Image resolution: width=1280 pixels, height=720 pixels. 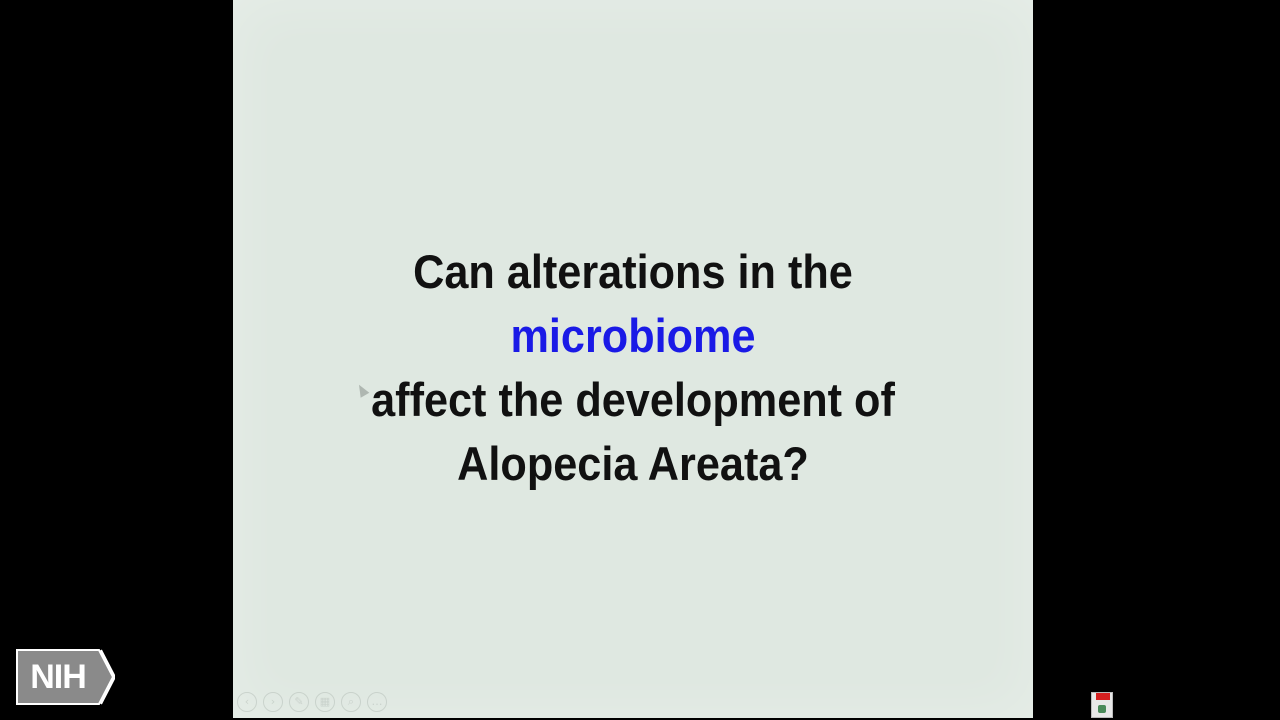 I want to click on previous-icon: ‹, so click(x=247, y=702).